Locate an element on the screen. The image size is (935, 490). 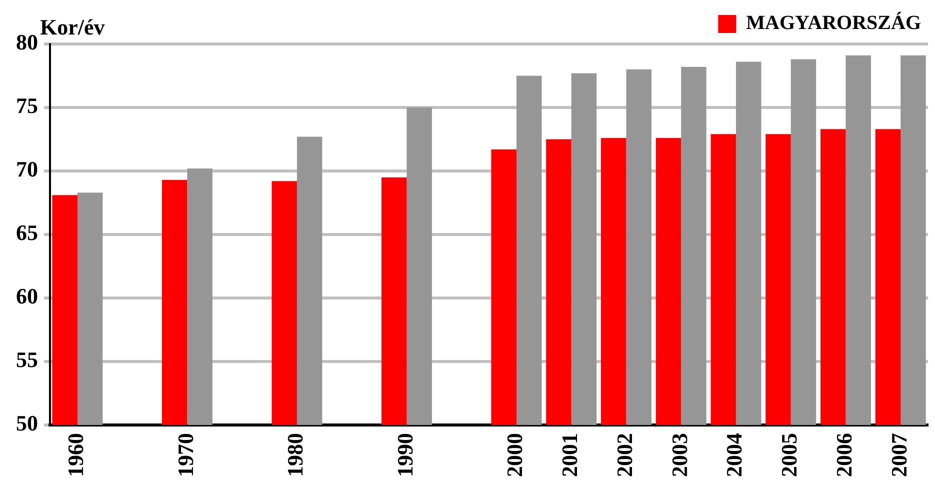
x-tick-label: 1980 is located at coordinates (295, 455).